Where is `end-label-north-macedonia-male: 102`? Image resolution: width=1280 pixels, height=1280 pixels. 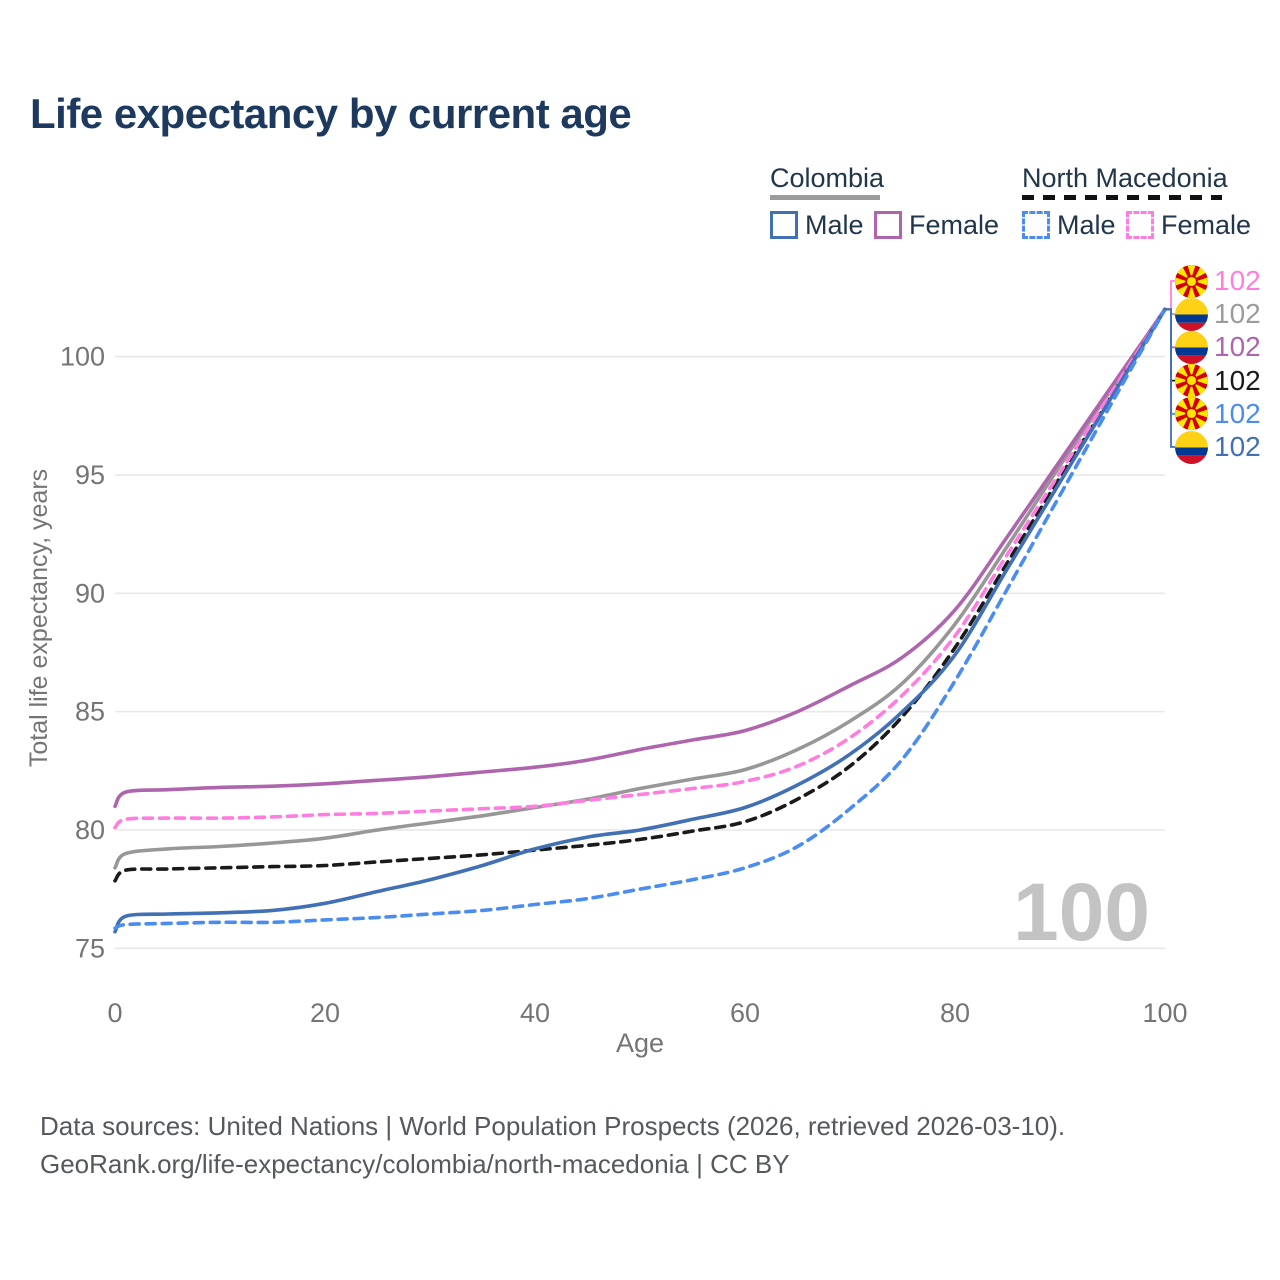 end-label-north-macedonia-male: 102 is located at coordinates (1218, 414).